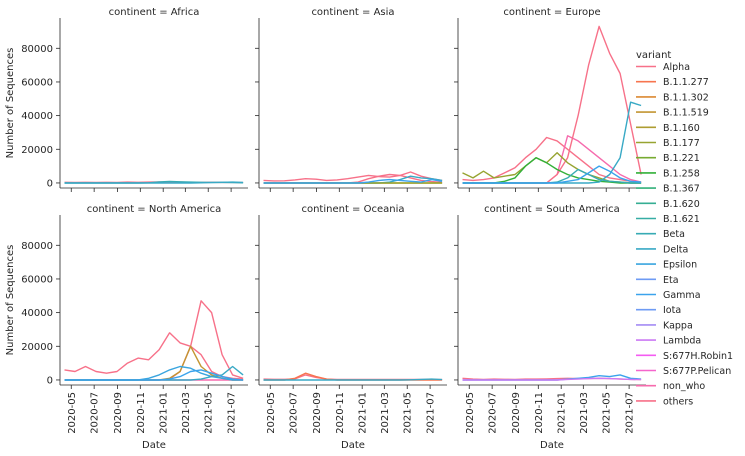 Image resolution: width=745 pixels, height=456 pixels. I want to click on legend-item-kappa: Kappa, so click(664, 325).